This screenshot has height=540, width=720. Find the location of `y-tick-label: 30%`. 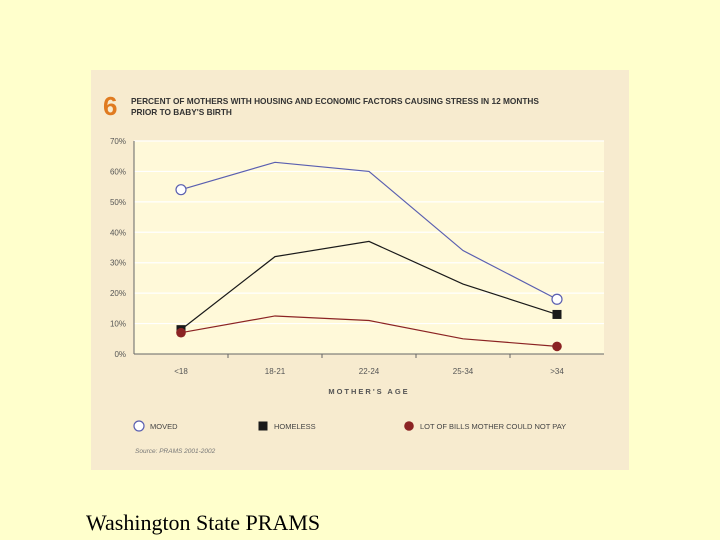

y-tick-label: 30% is located at coordinates (118, 263).